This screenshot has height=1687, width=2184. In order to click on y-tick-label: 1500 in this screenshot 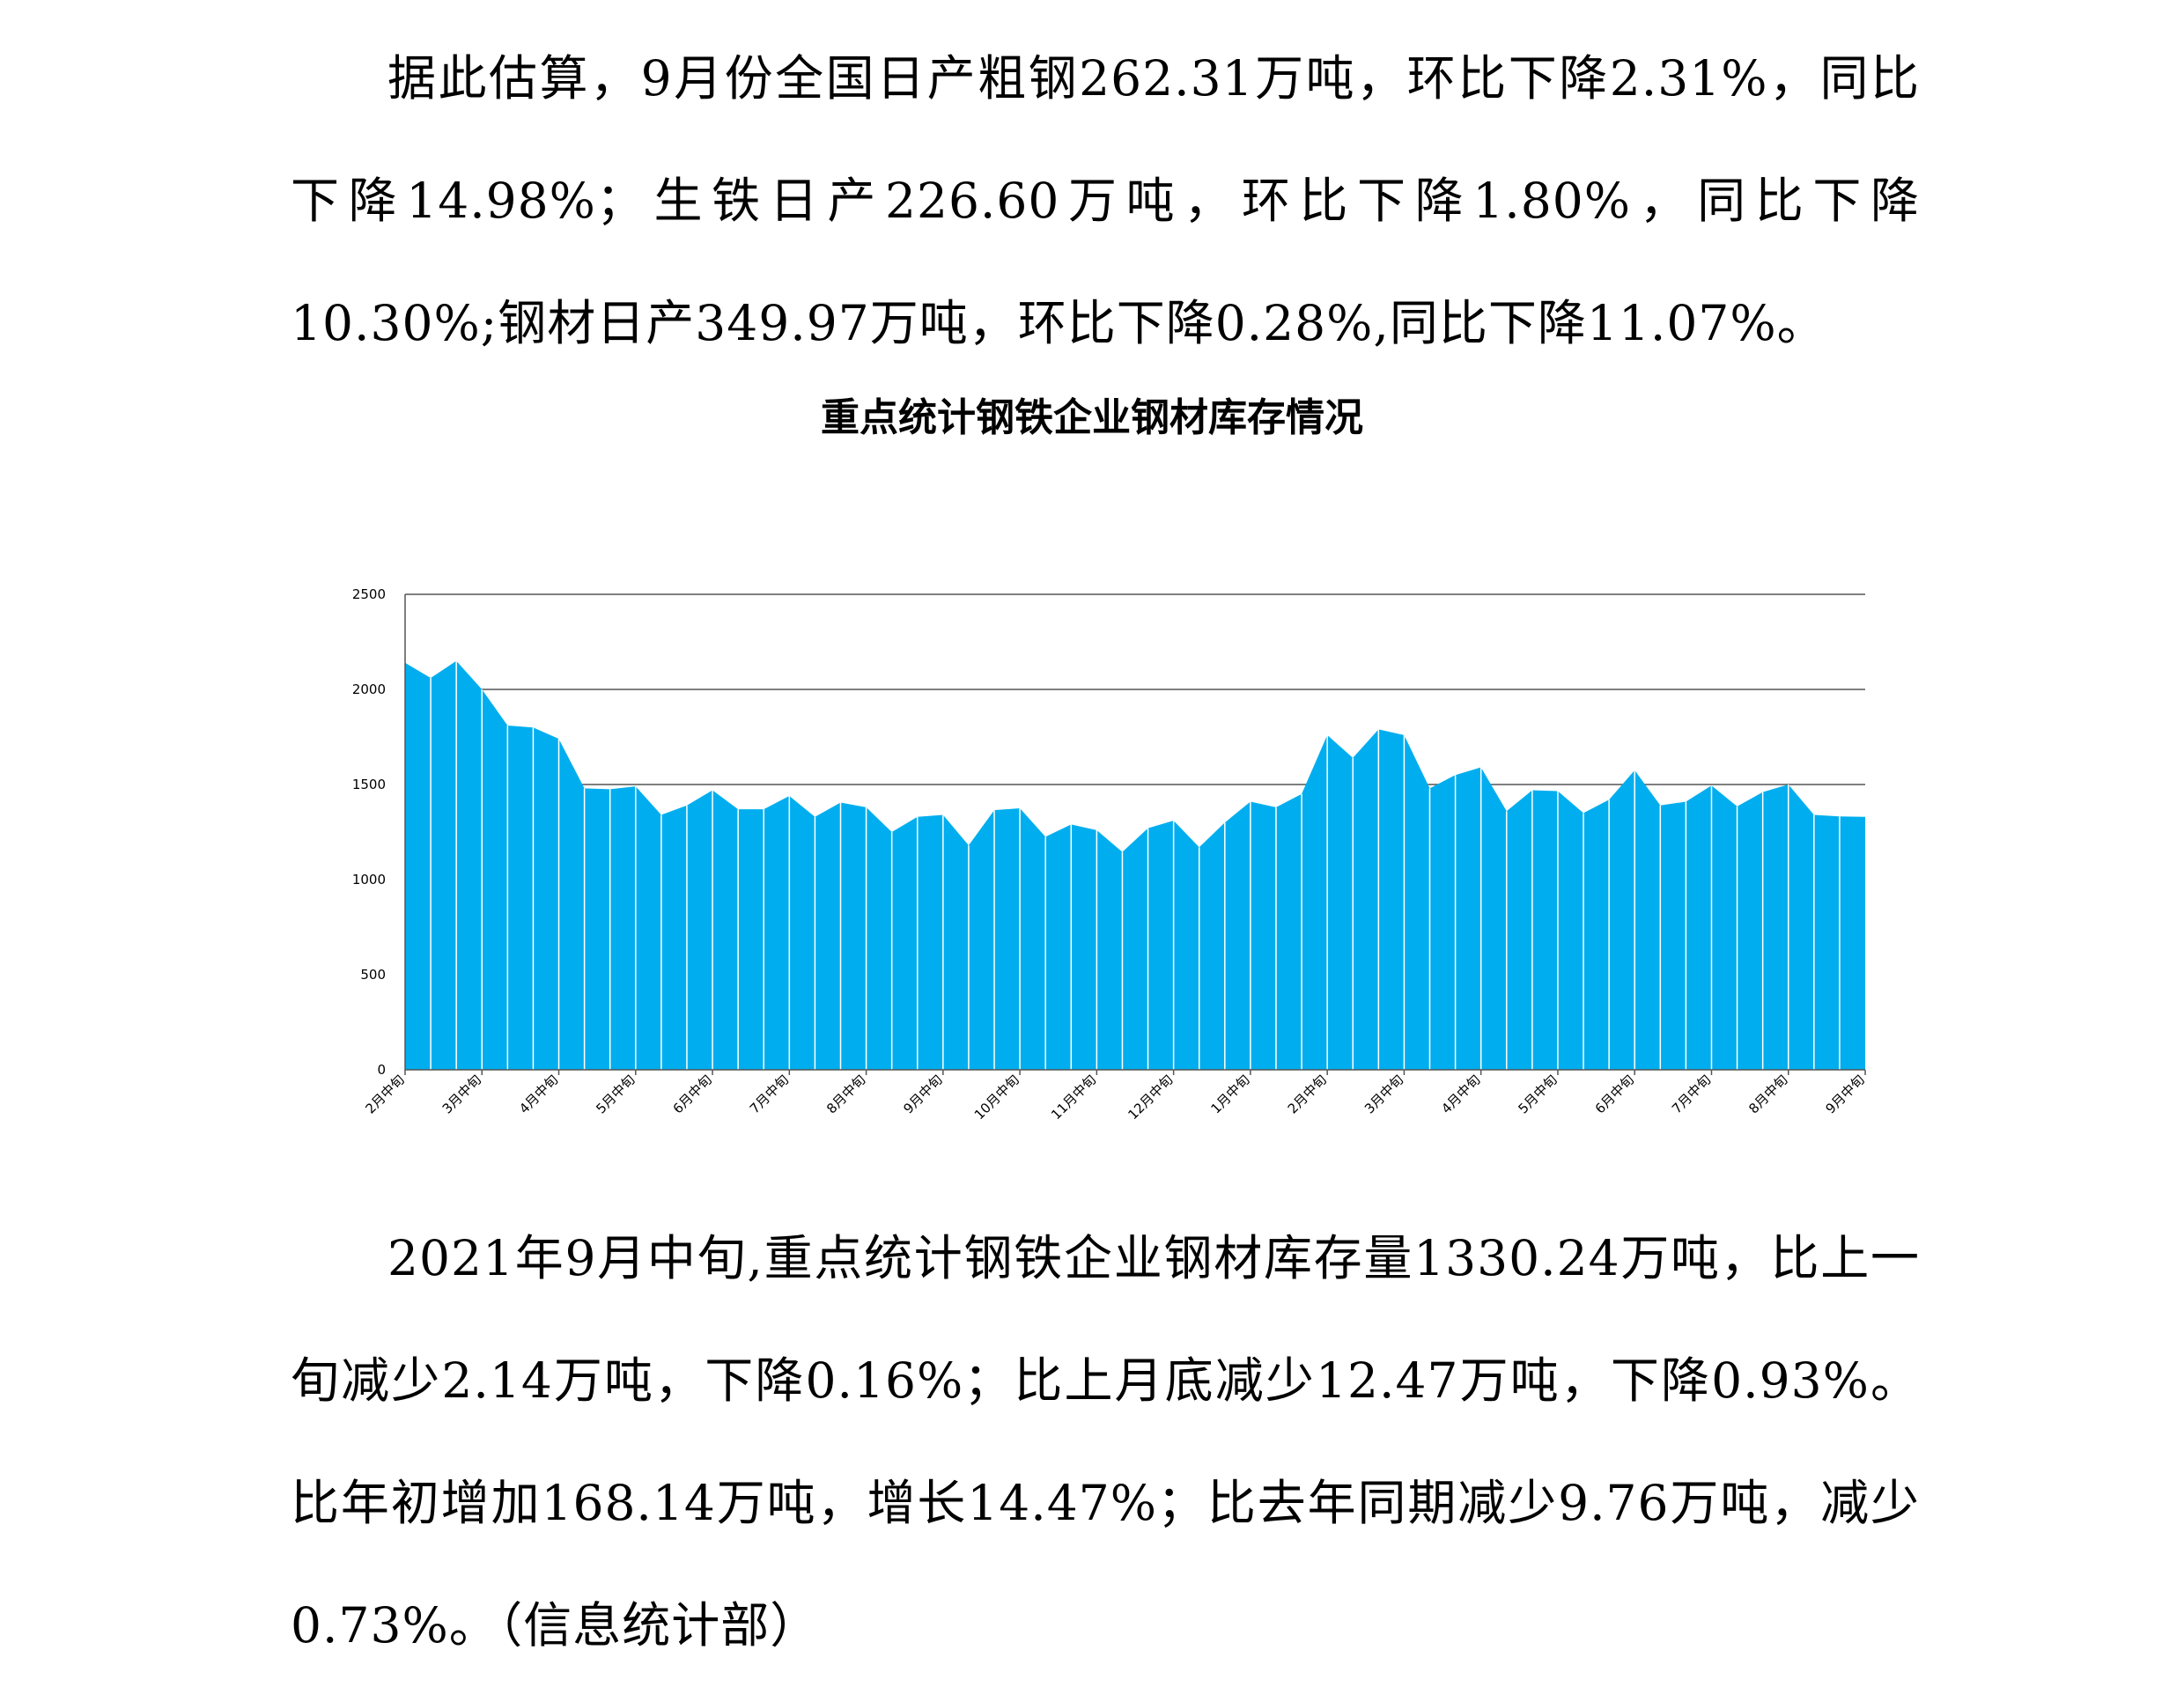, I will do `click(369, 784)`.